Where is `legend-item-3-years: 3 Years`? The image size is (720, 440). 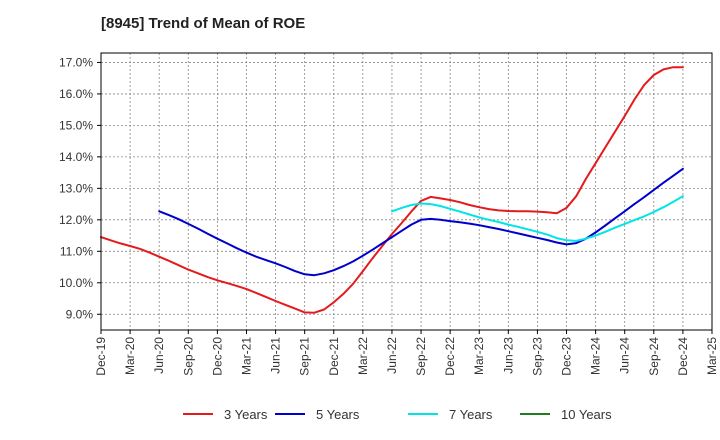 legend-item-3-years: 3 Years is located at coordinates (225, 414).